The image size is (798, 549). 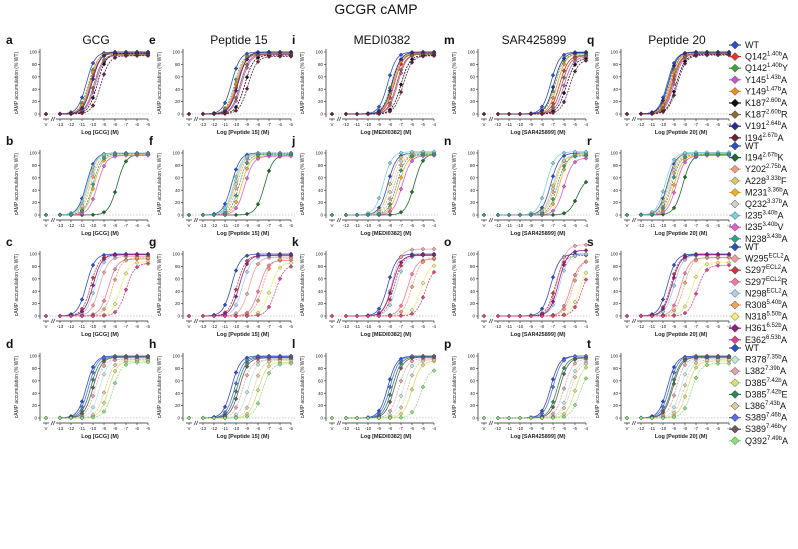 What do you see at coordinates (752, 348) in the screenshot?
I see `legend-label-base: WT` at bounding box center [752, 348].